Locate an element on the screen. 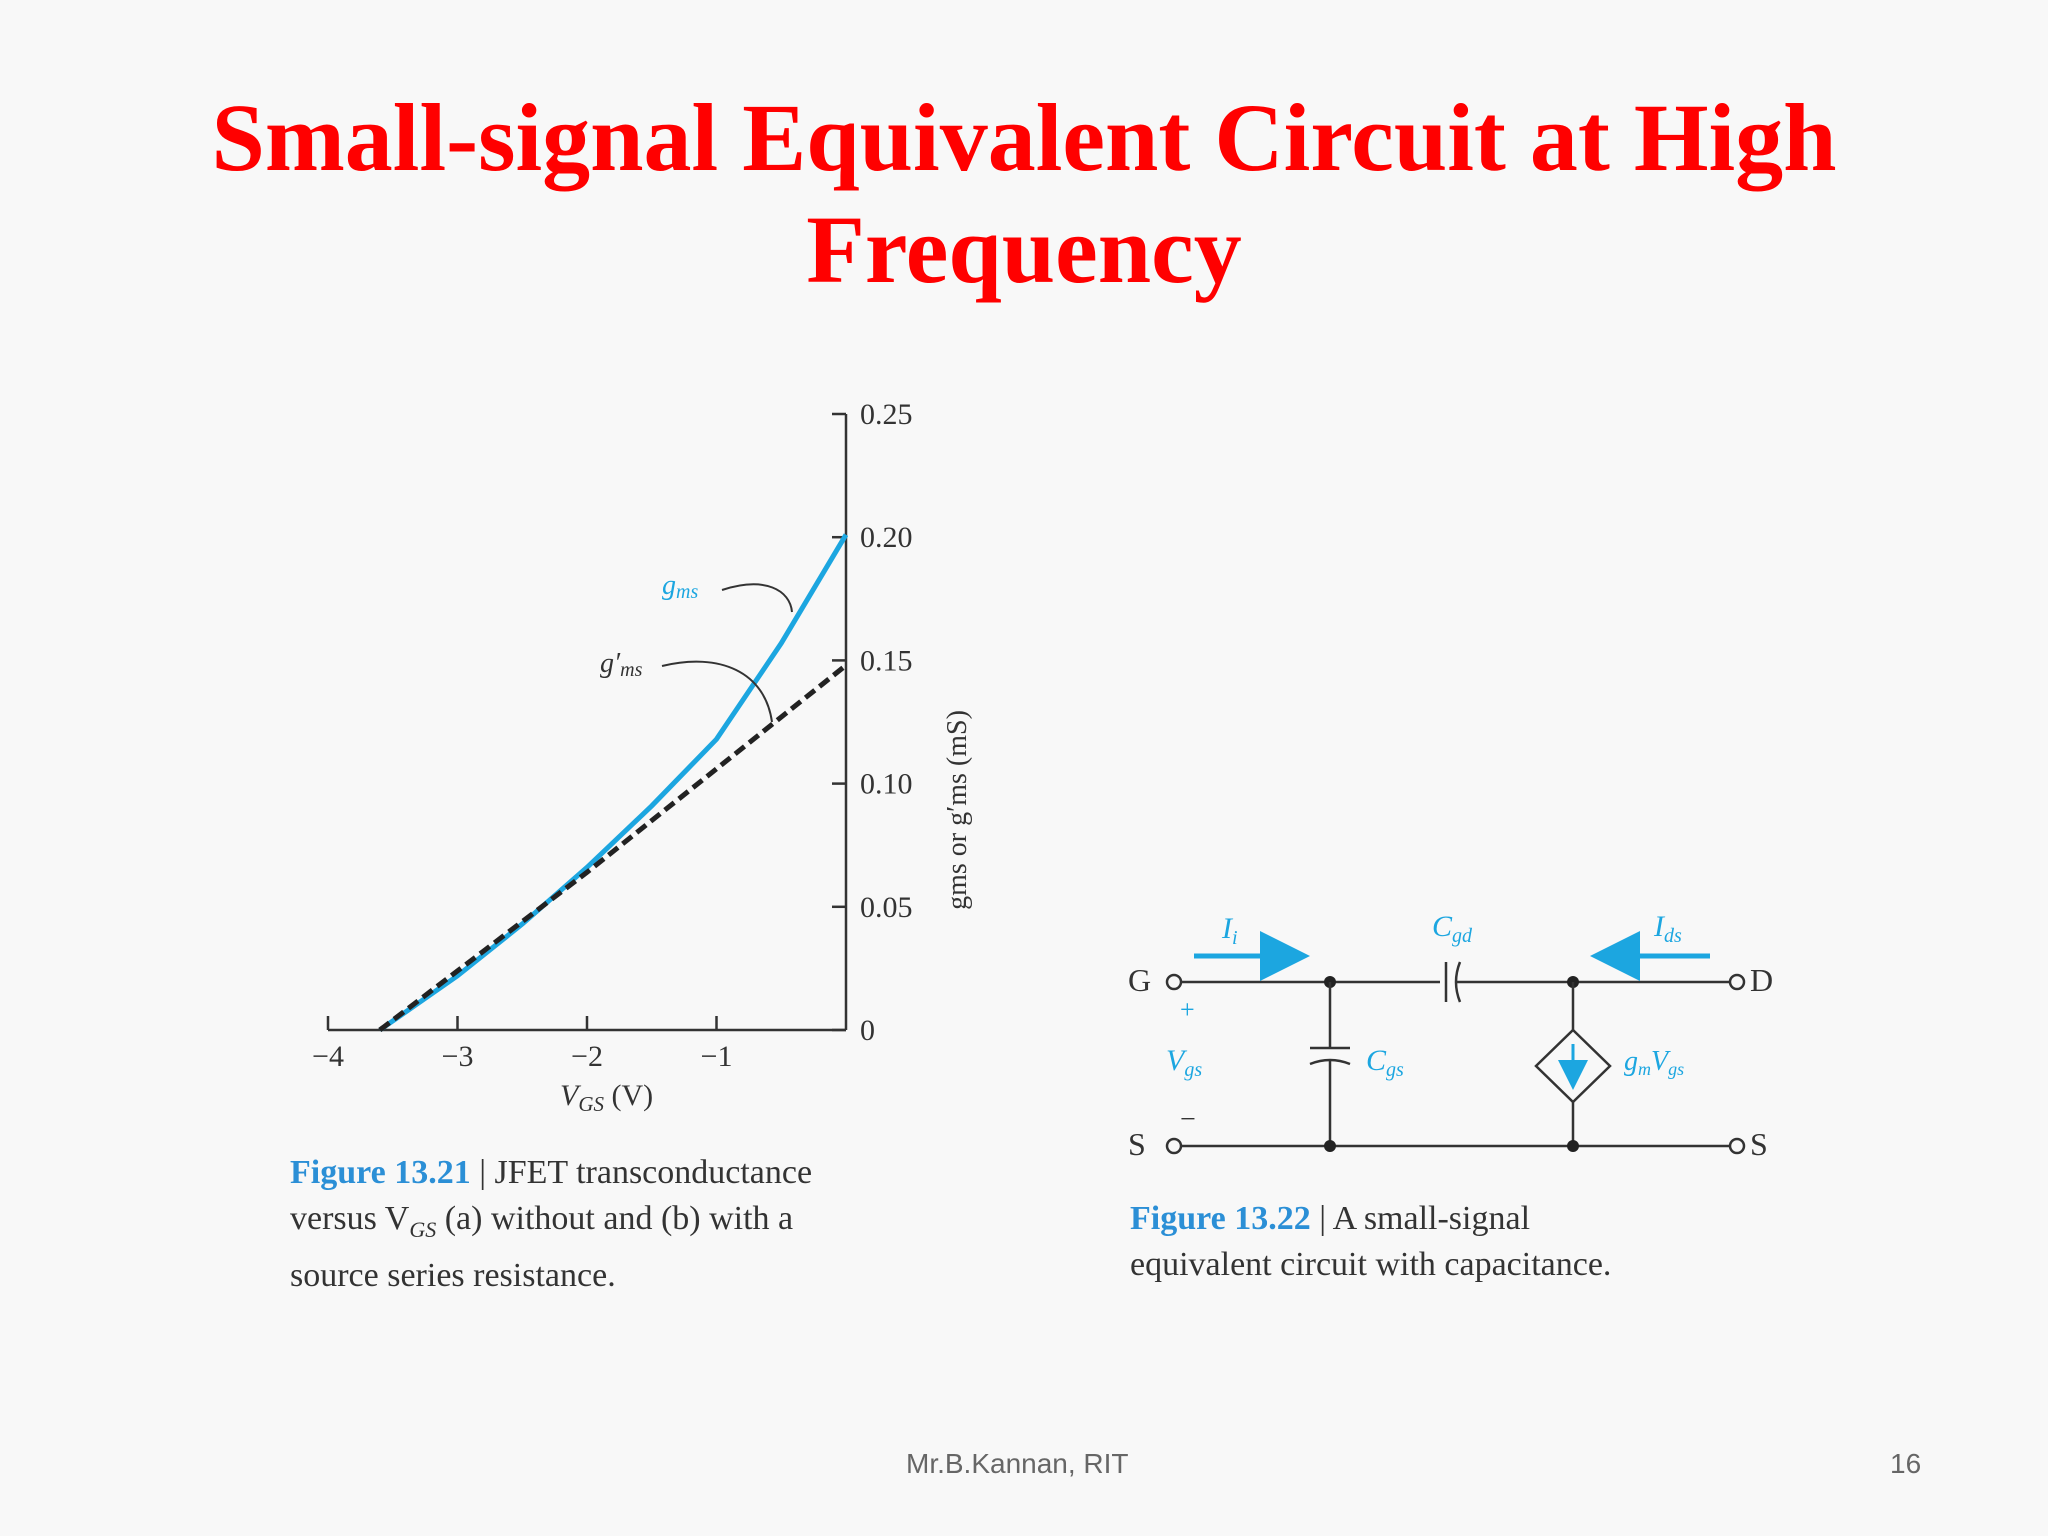 The width and height of the screenshot is (2048, 1536). label-minus: − is located at coordinates (1188, 1119).